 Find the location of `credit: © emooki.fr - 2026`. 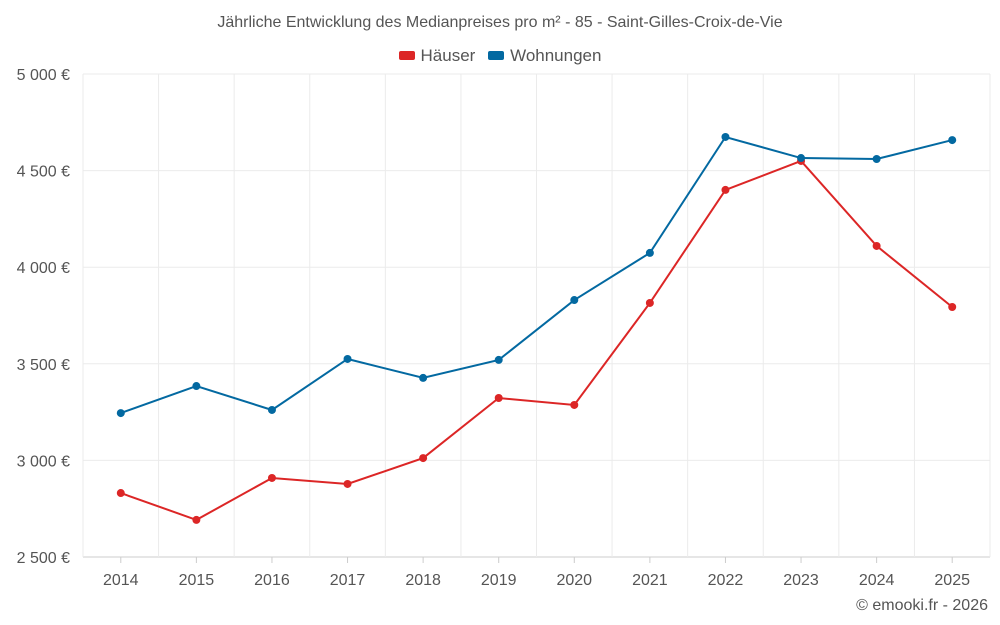

credit: © emooki.fr - 2026 is located at coordinates (922, 605).